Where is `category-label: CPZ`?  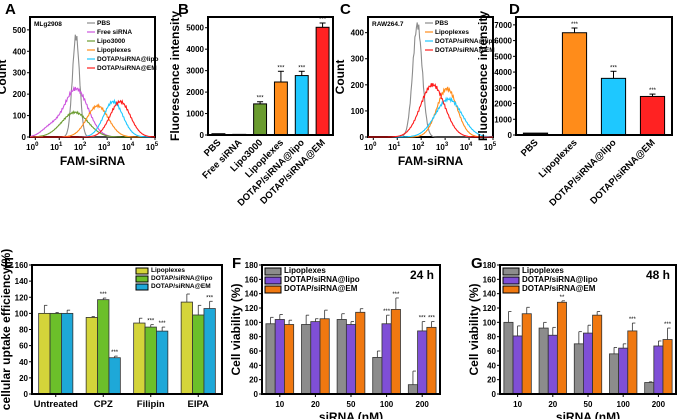 category-label: CPZ is located at coordinates (103, 404).